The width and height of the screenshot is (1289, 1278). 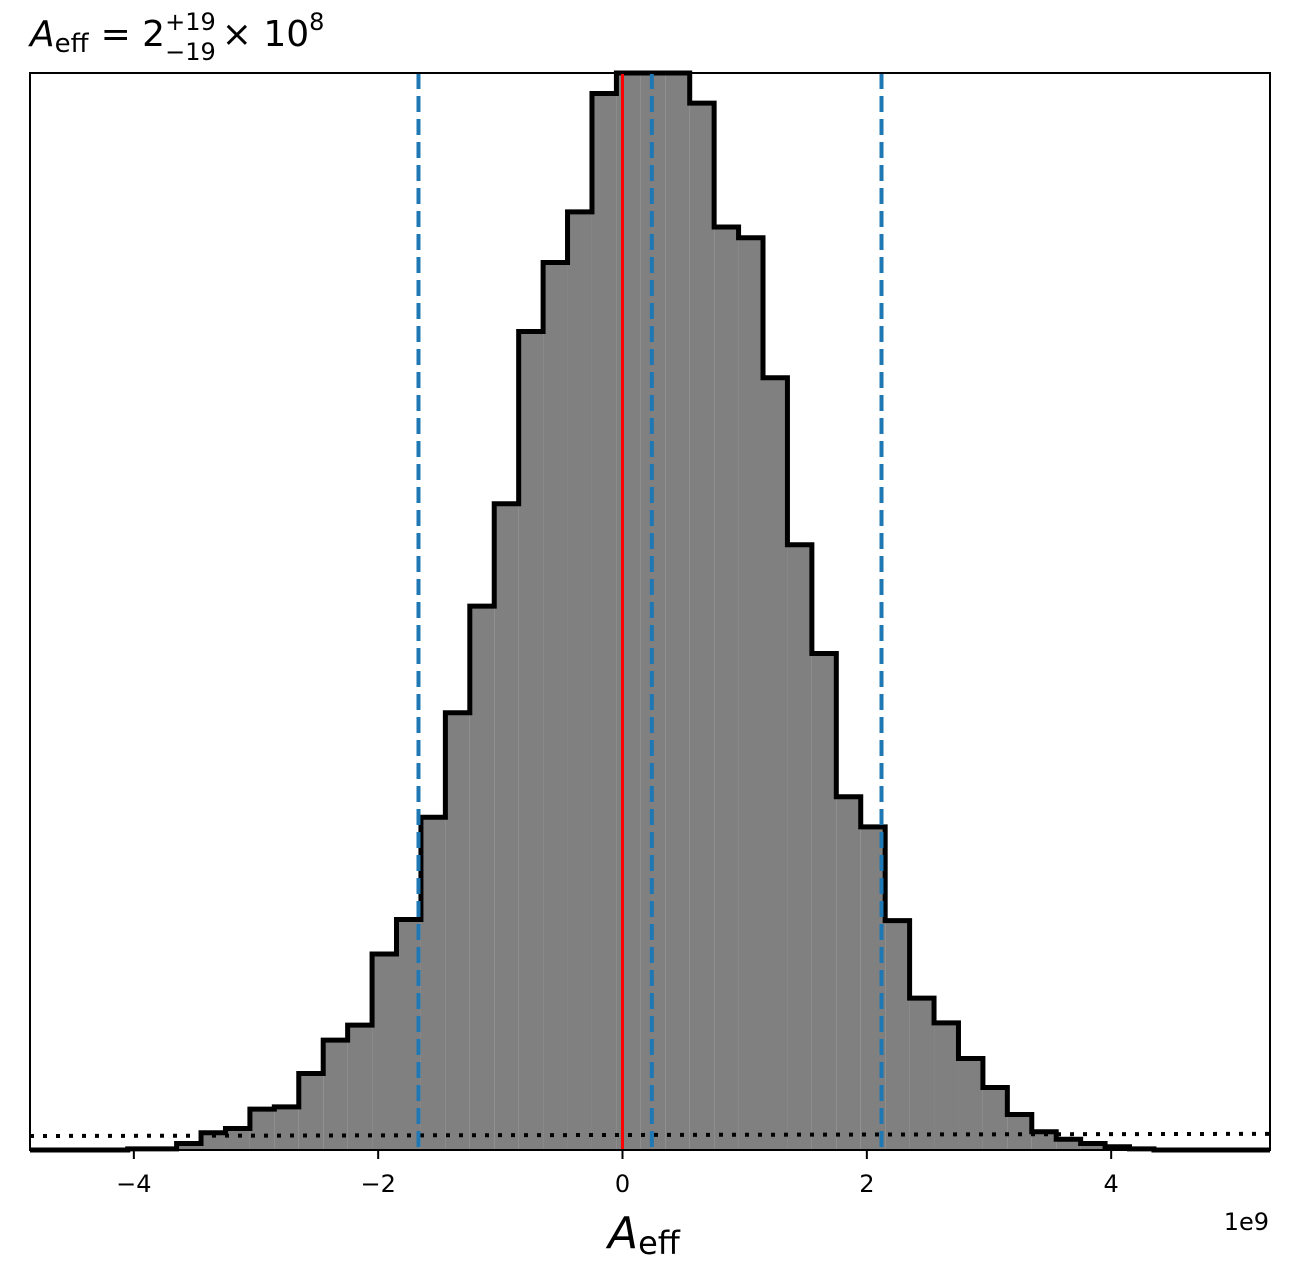 I want to click on x-tick-label: 0, so click(x=622, y=1184).